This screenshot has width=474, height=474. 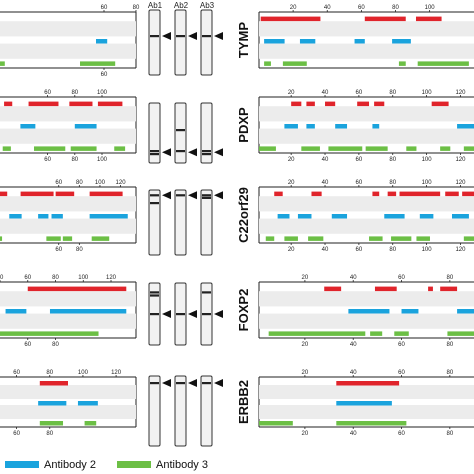 I want to click on gene-label-c22orf29: C22orf29, so click(x=243, y=215).